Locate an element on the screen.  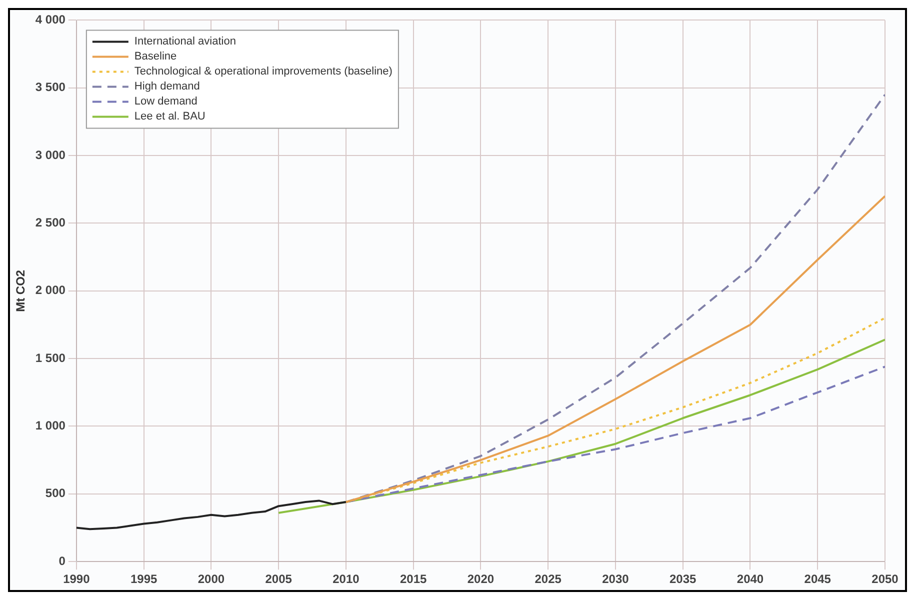
x-tick-label: 2015 is located at coordinates (414, 579).